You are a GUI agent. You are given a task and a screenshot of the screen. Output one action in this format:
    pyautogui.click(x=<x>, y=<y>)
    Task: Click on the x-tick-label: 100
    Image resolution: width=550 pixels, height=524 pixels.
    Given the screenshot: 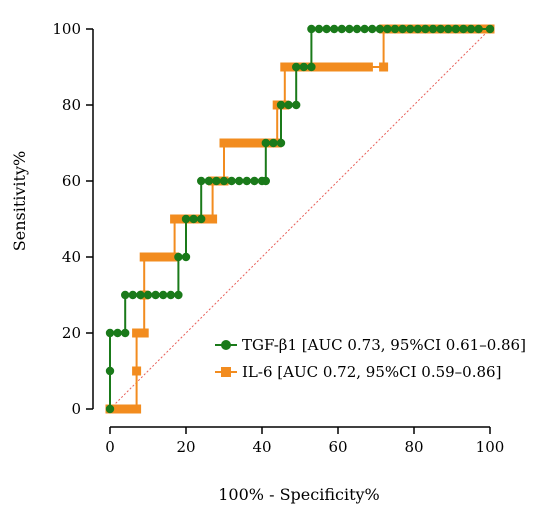 What is the action you would take?
    pyautogui.click(x=490, y=447)
    